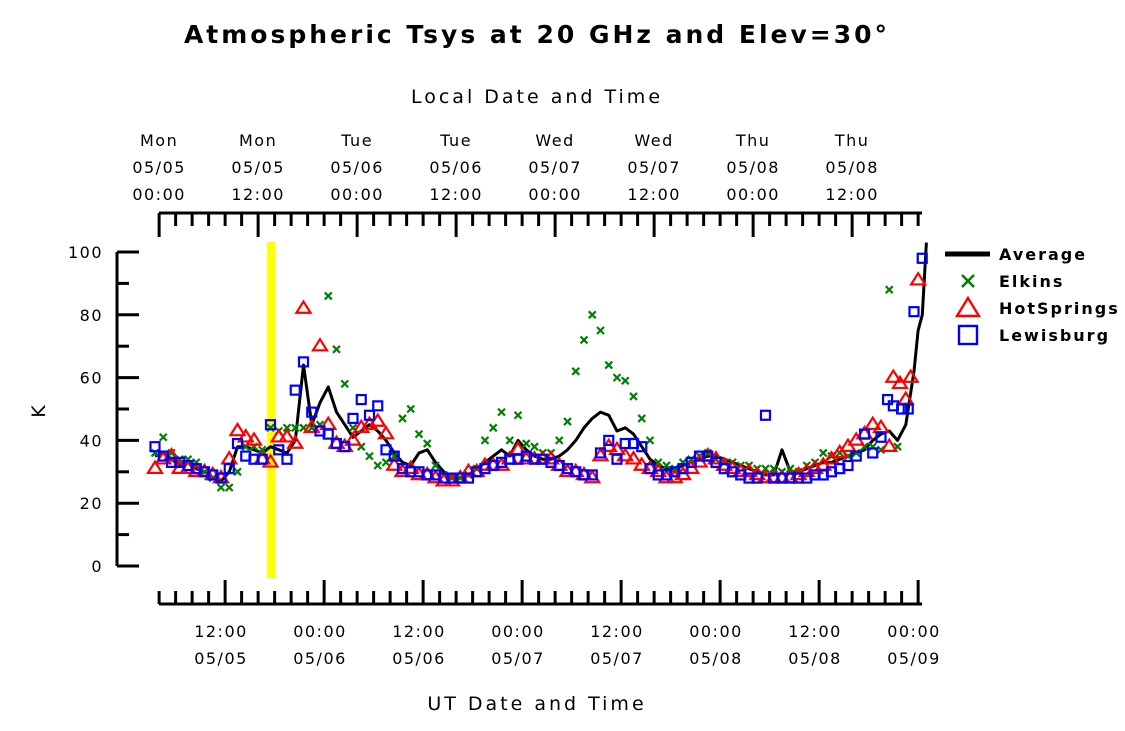  What do you see at coordinates (221, 658) in the screenshot?
I see `bottom-tick-date: 05/05` at bounding box center [221, 658].